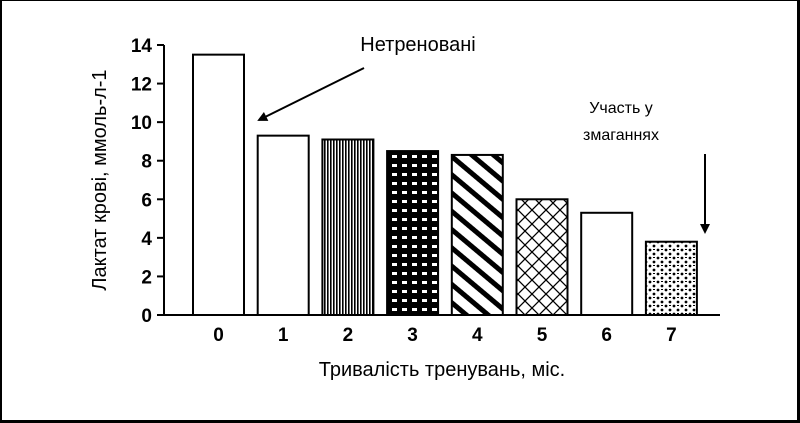  What do you see at coordinates (148, 181) in the screenshot?
I see `y-axis: 0 2 4 6 8 10 12 14` at bounding box center [148, 181].